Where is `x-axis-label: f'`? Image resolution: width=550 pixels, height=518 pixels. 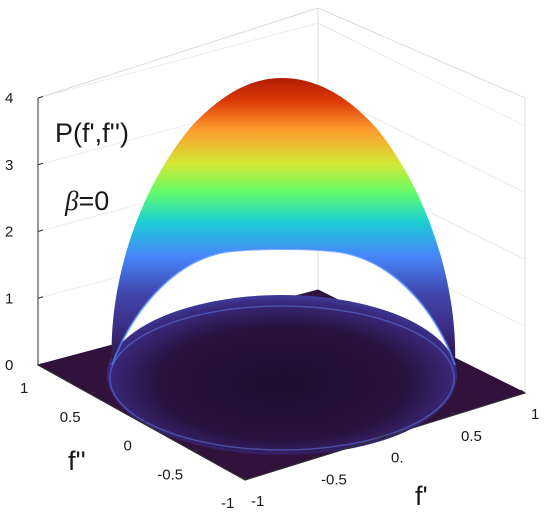 x-axis-label: f' is located at coordinates (421, 496).